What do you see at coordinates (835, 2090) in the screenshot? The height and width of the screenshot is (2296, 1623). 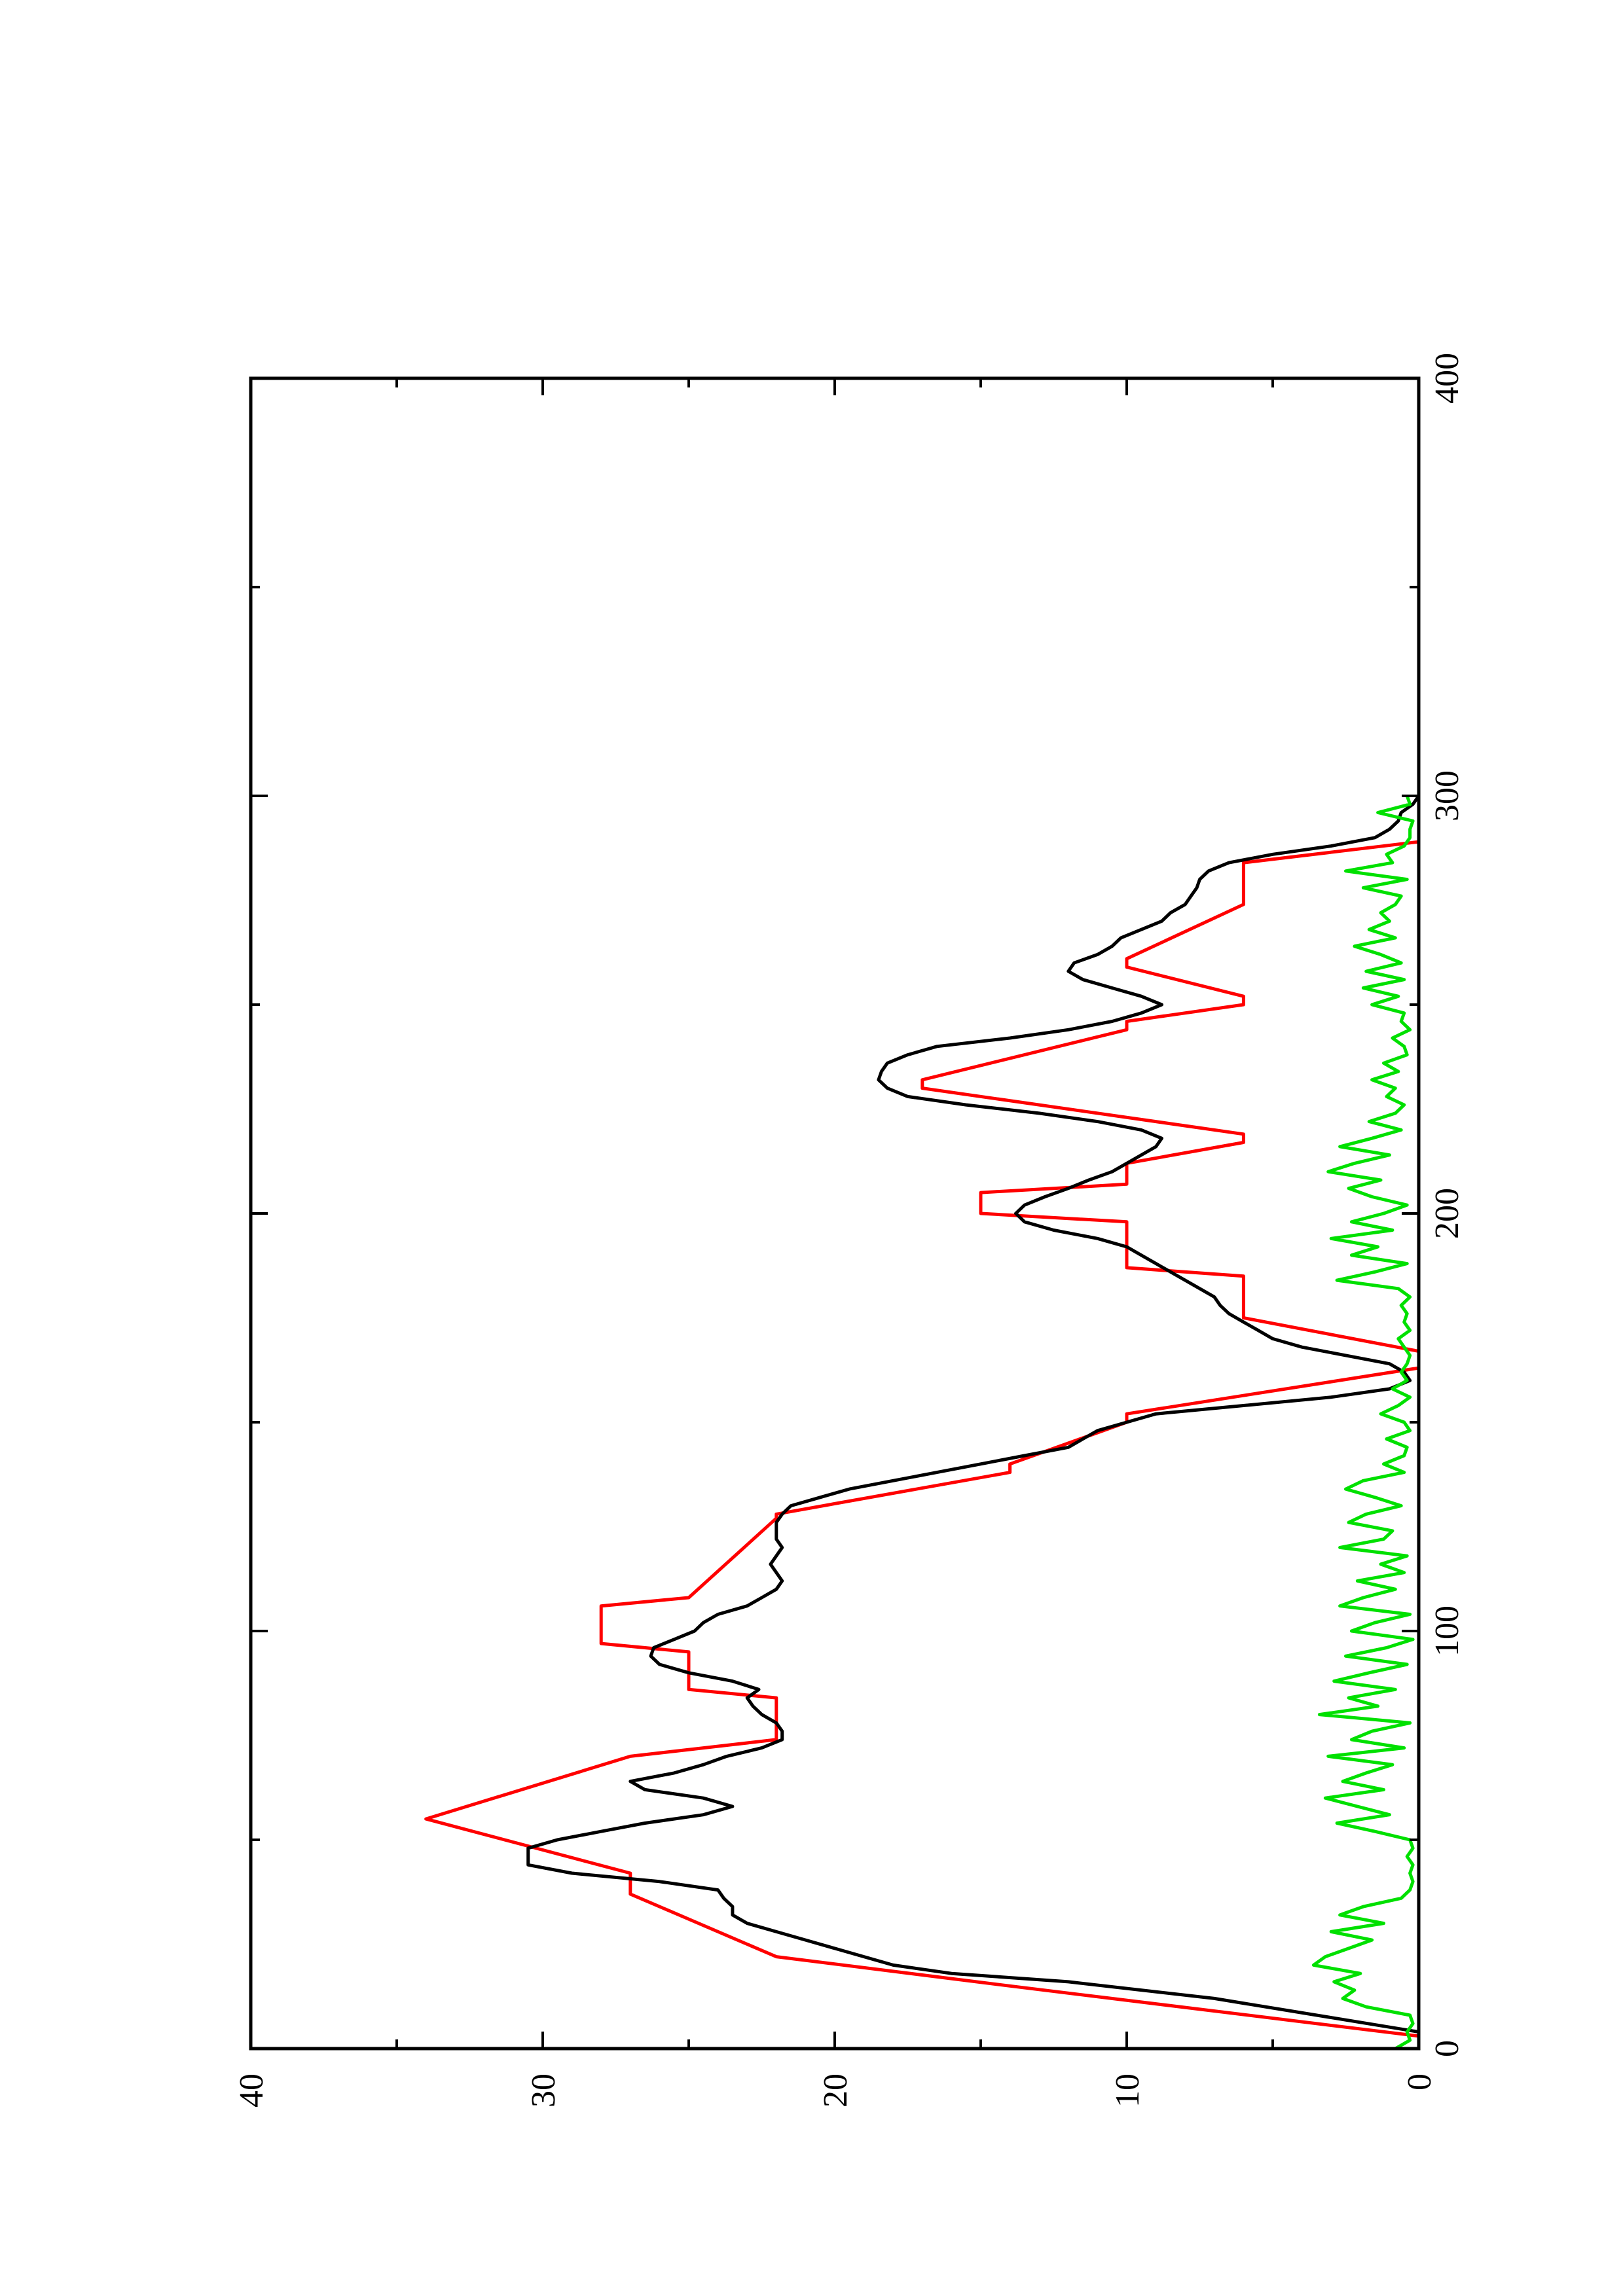 I see `y-tick-label: 20` at bounding box center [835, 2090].